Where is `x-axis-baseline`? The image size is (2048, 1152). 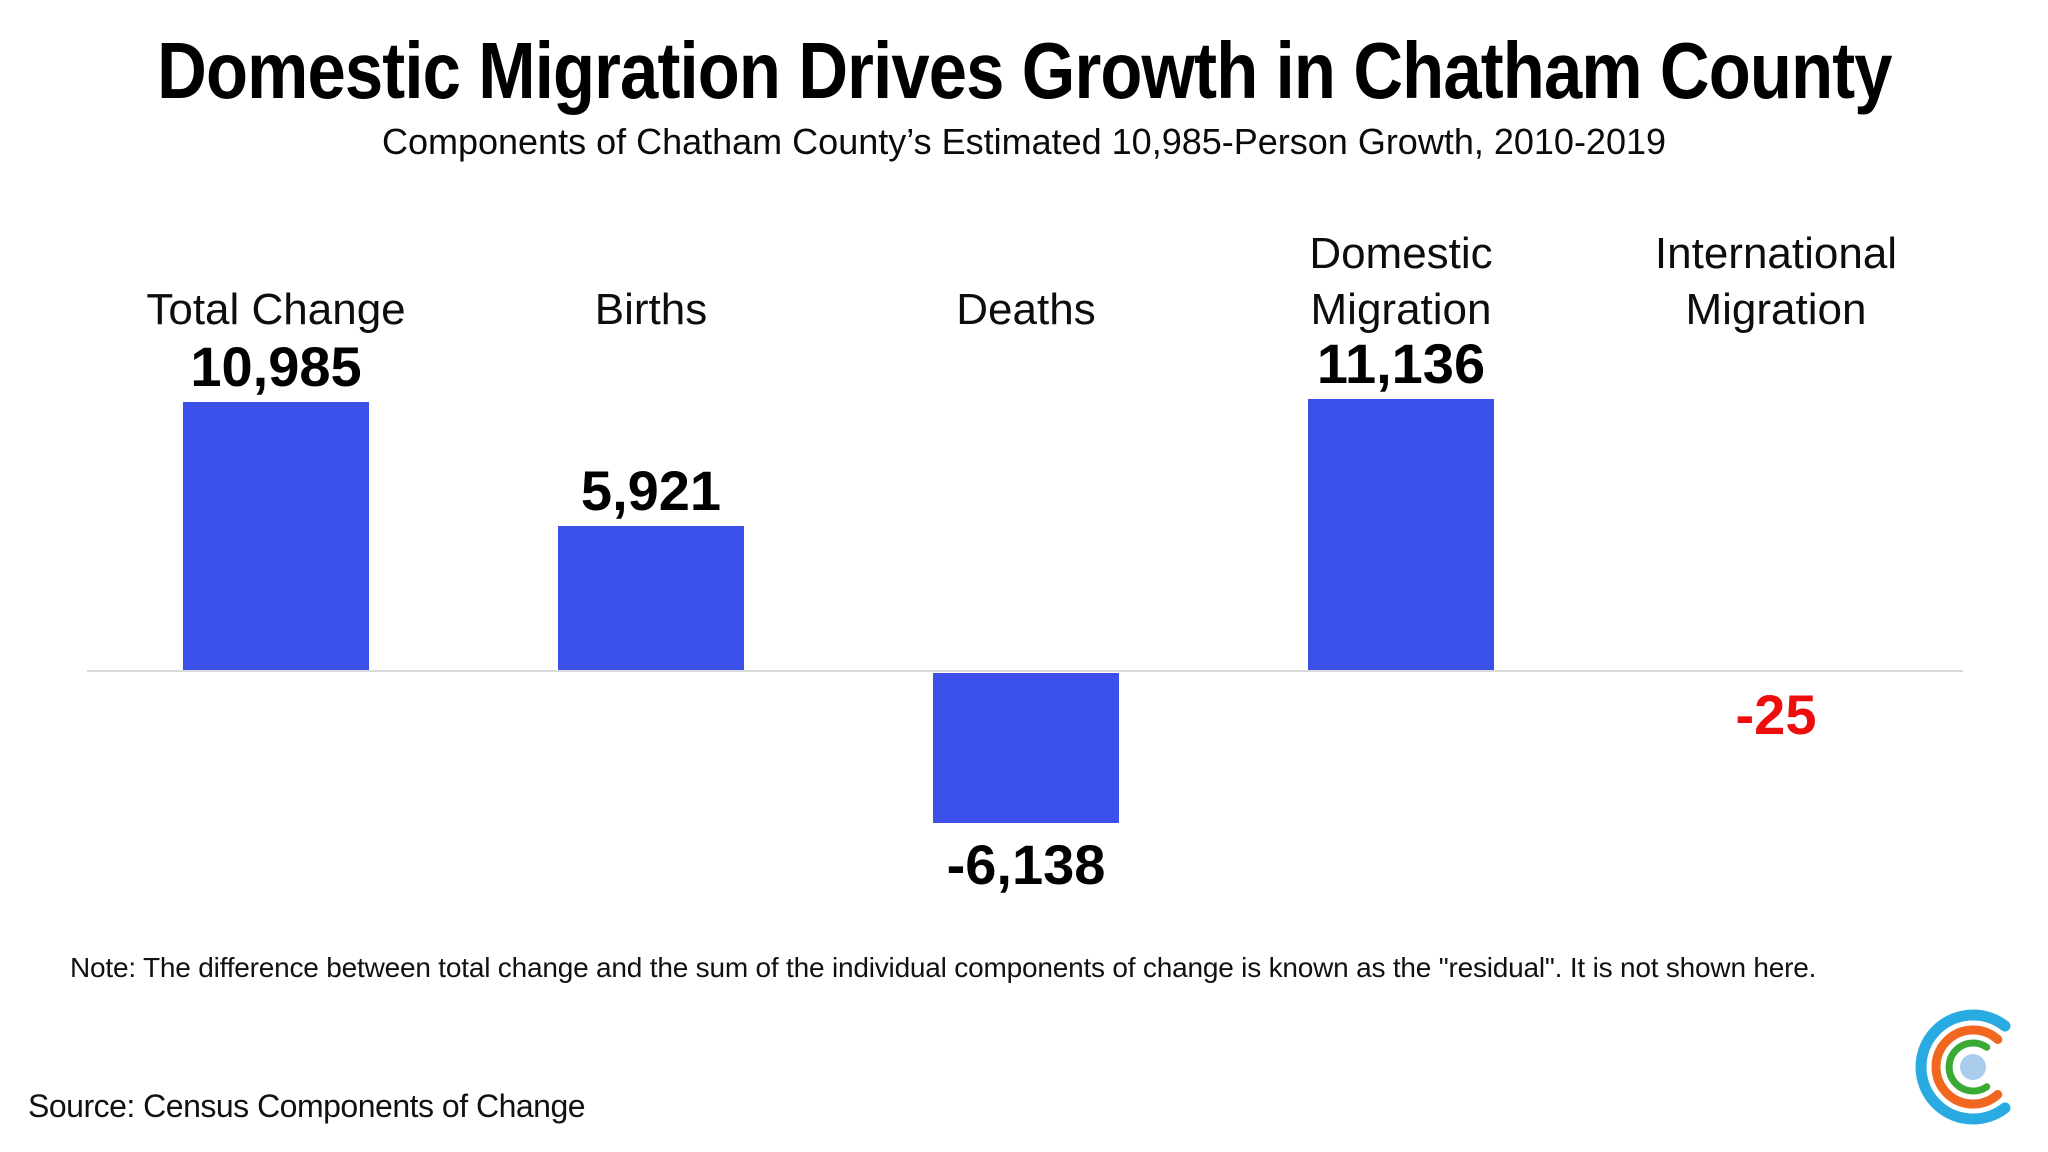 x-axis-baseline is located at coordinates (1025, 671).